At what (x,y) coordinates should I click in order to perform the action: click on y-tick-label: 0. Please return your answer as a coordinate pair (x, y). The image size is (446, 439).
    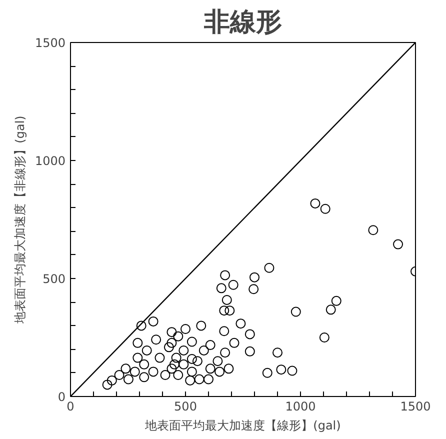
    Looking at the image, I should click on (62, 397).